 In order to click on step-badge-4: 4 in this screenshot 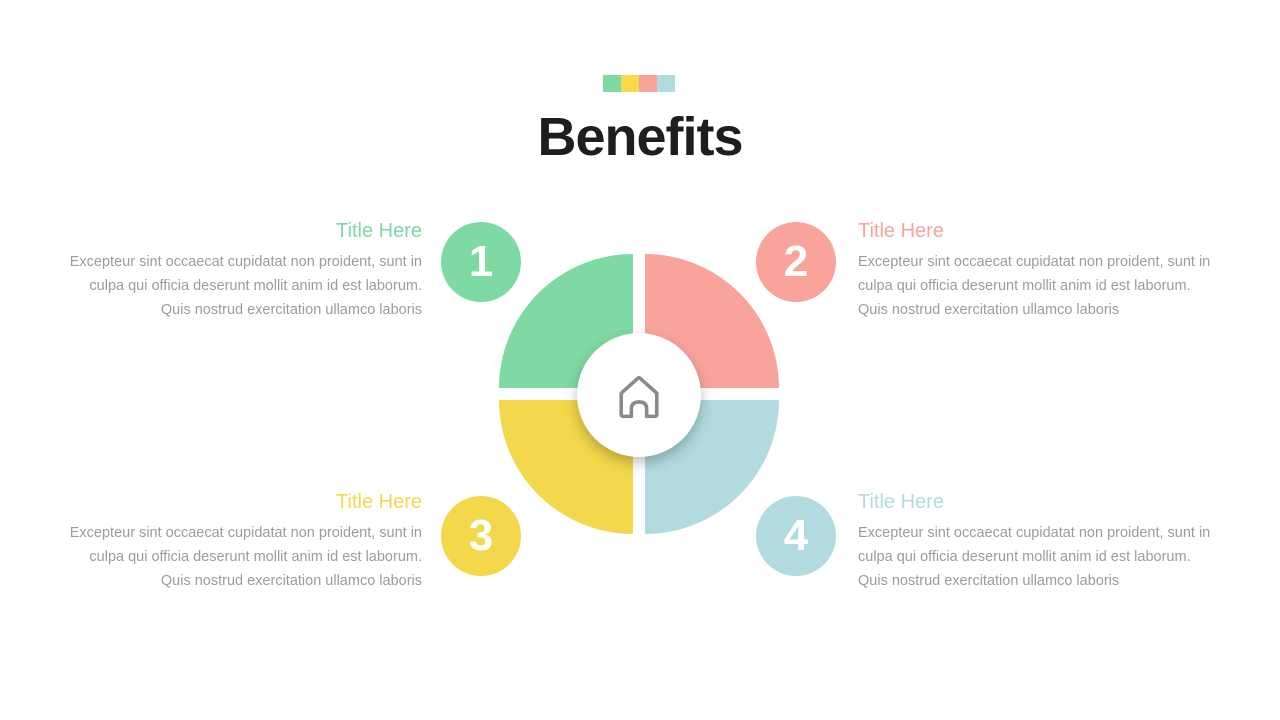, I will do `click(796, 536)`.